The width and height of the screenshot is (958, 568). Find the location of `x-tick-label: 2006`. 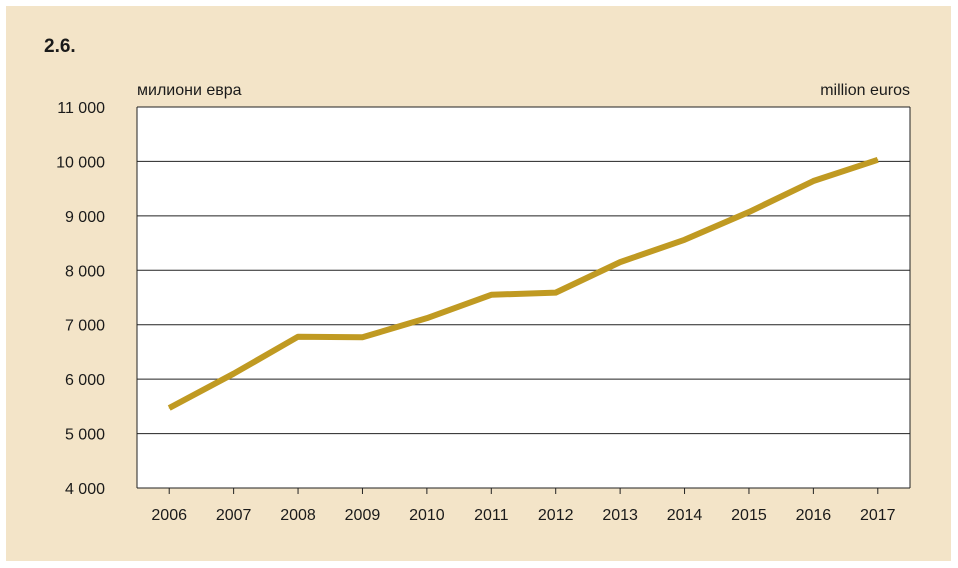

x-tick-label: 2006 is located at coordinates (169, 515).